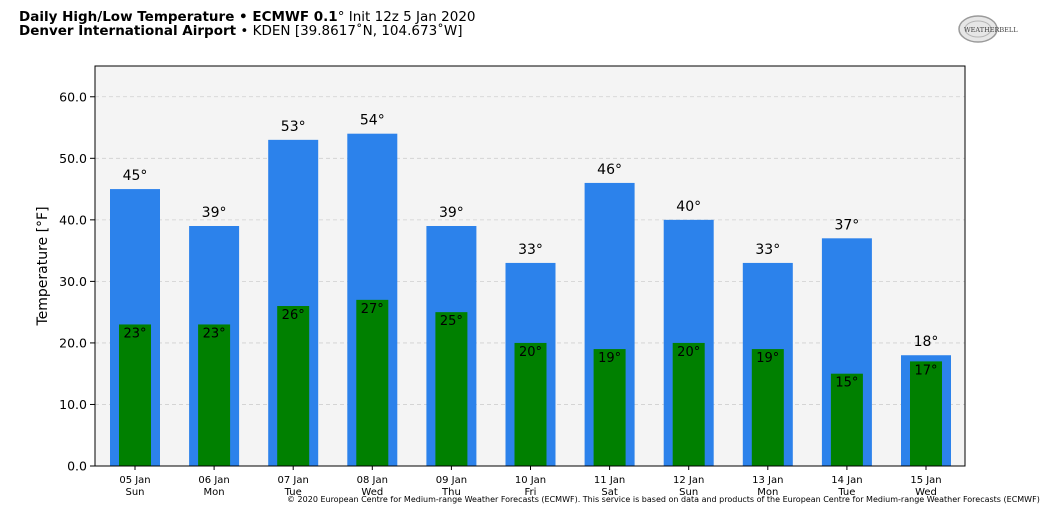  Describe the element at coordinates (213, 480) in the screenshot. I see `x-tick-date: 06 Jan` at that location.